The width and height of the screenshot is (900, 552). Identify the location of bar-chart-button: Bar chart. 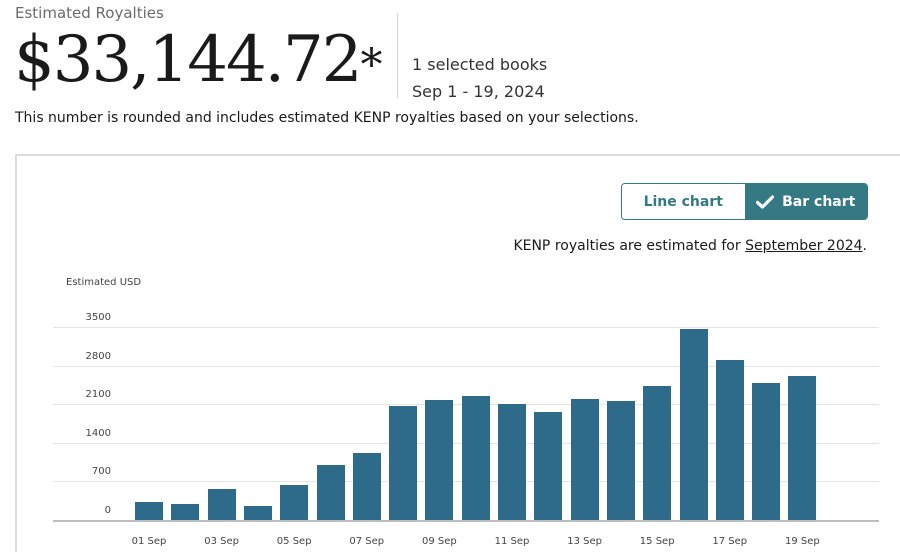
(805, 201).